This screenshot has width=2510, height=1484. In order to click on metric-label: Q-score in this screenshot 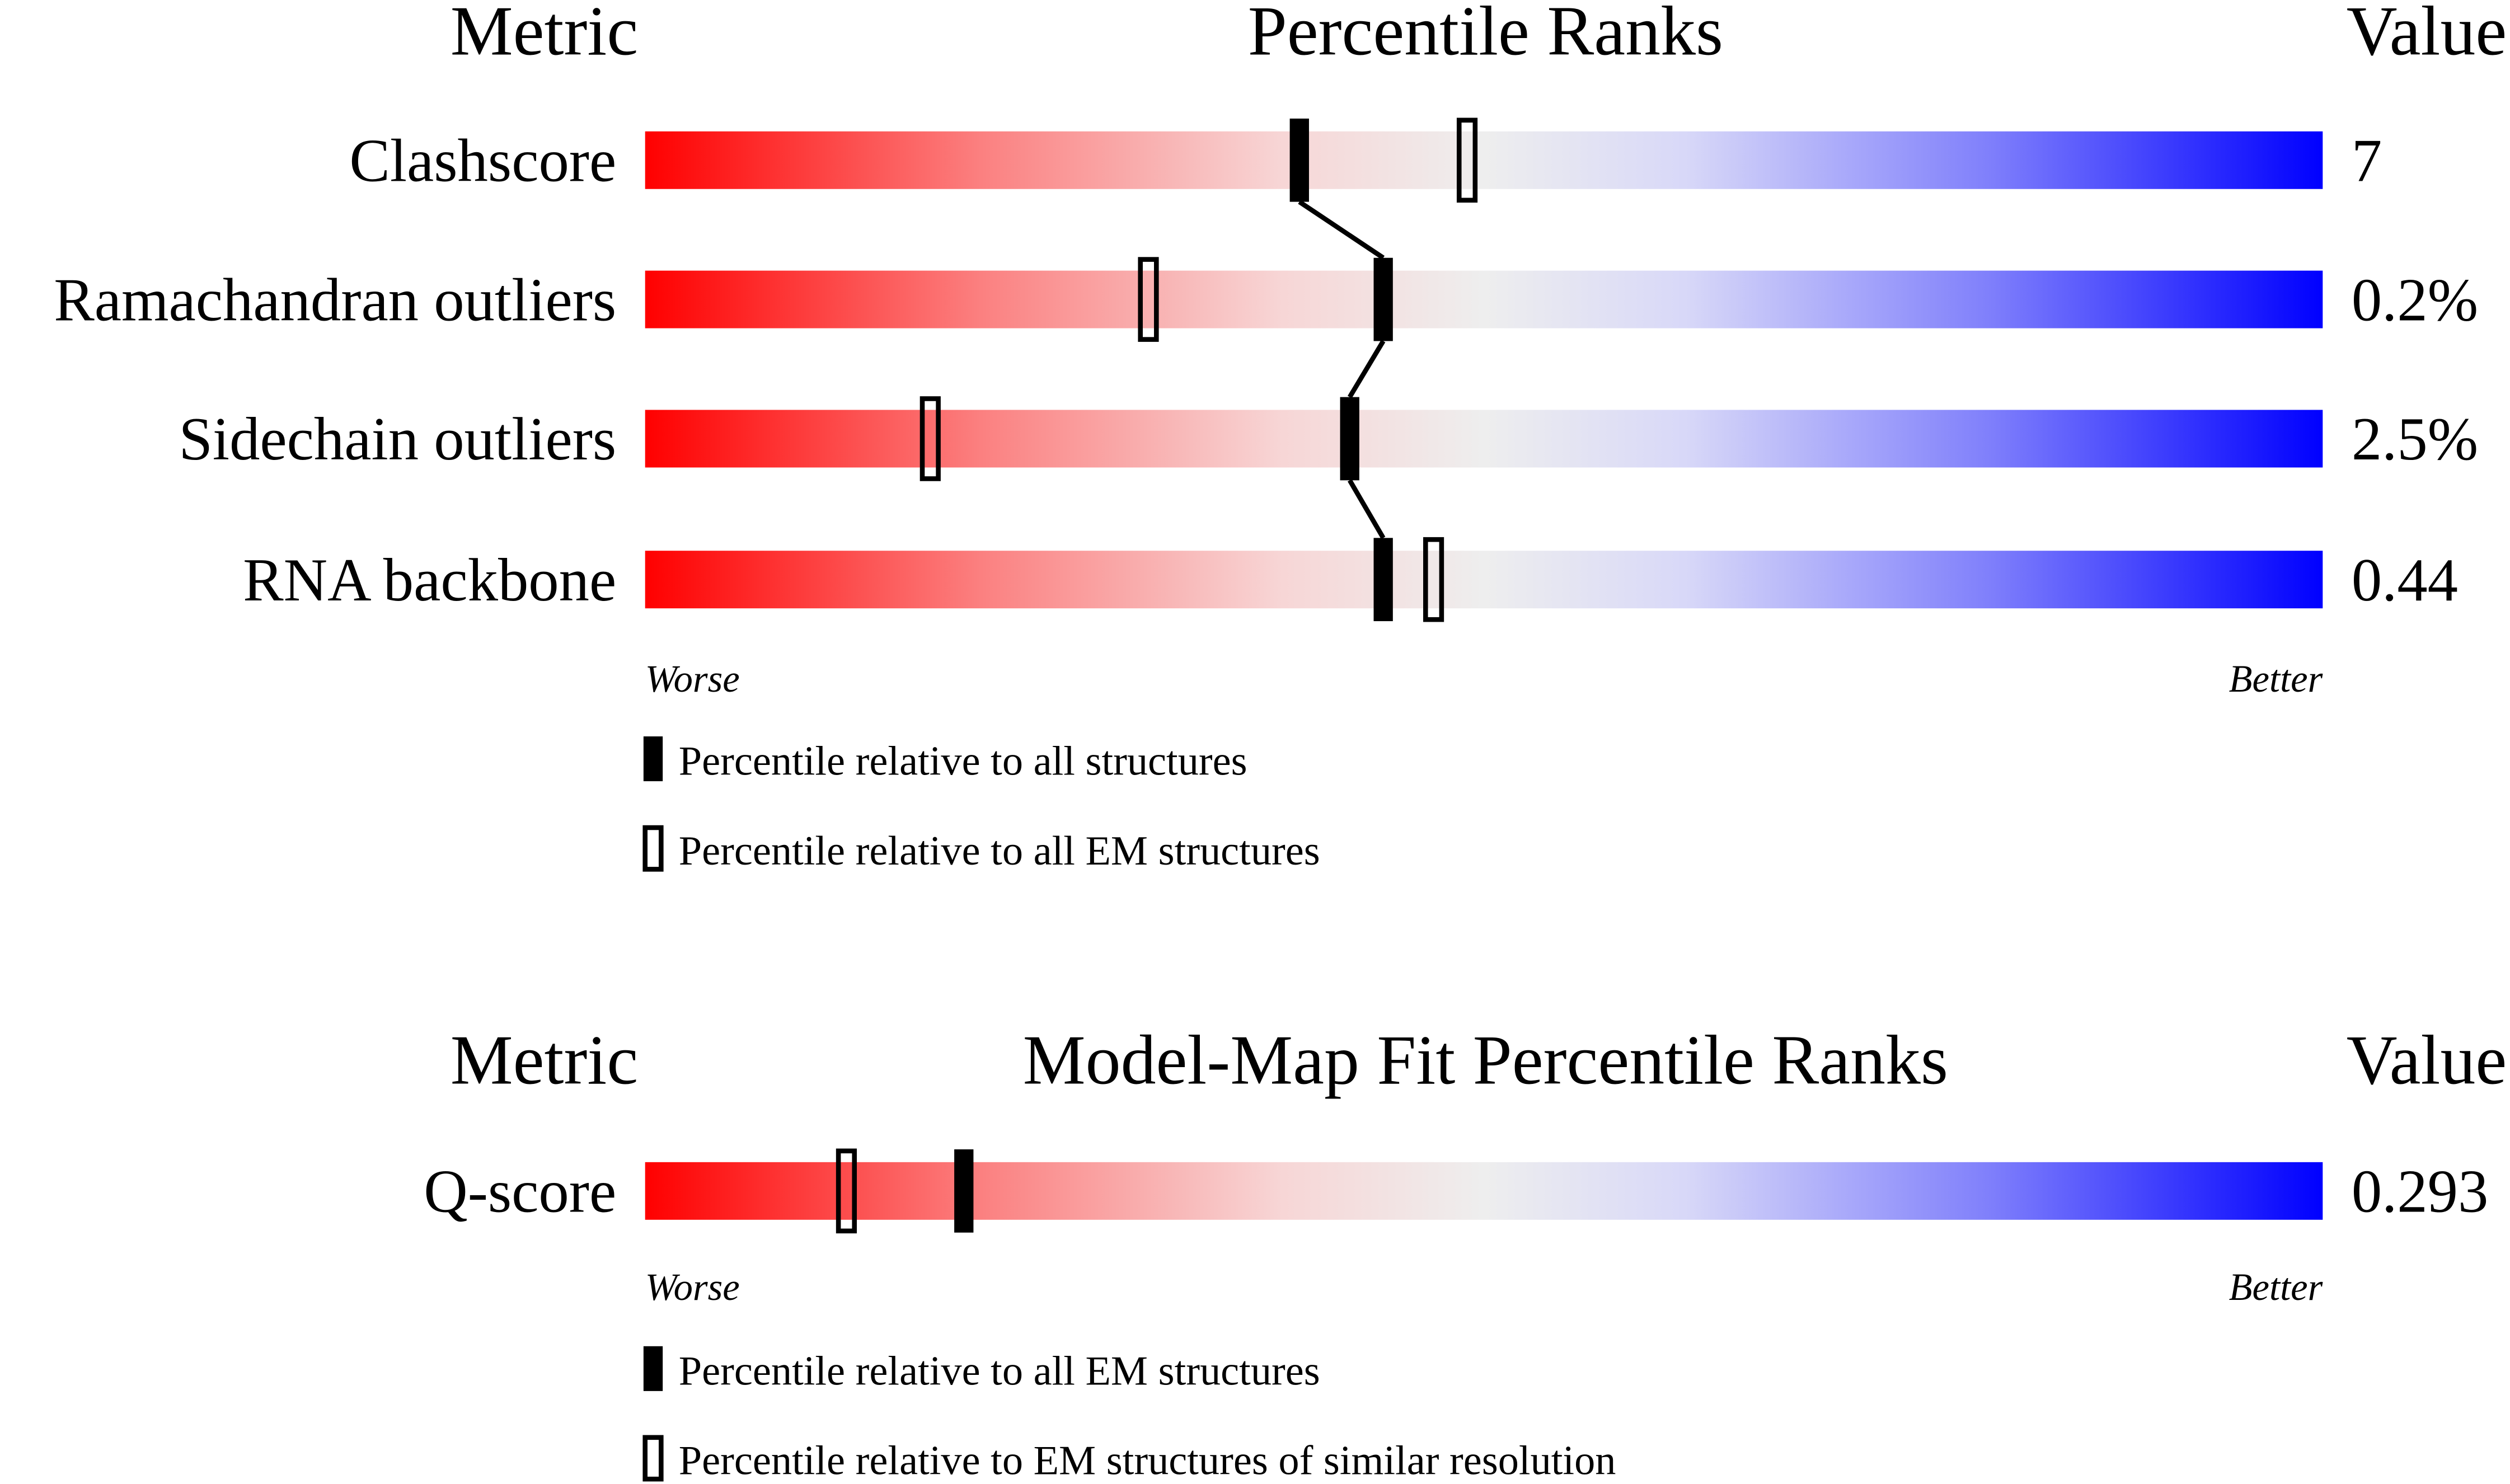, I will do `click(520, 1191)`.